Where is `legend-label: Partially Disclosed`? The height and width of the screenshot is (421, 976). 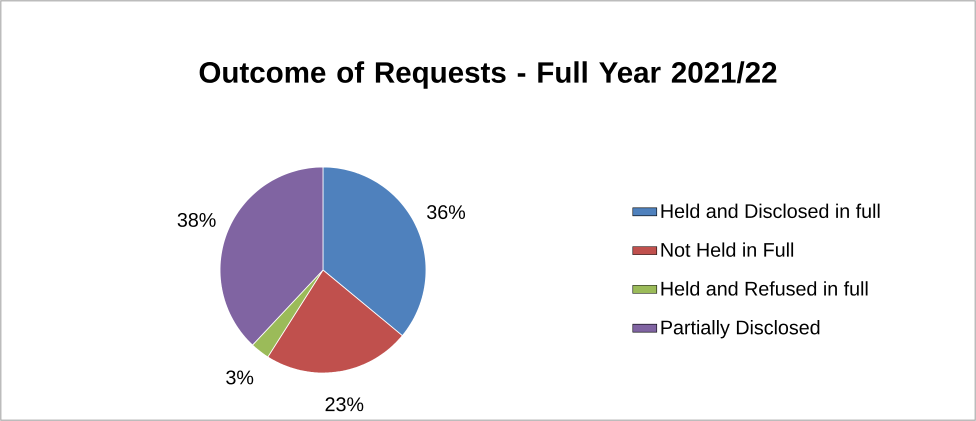
legend-label: Partially Disclosed is located at coordinates (740, 329).